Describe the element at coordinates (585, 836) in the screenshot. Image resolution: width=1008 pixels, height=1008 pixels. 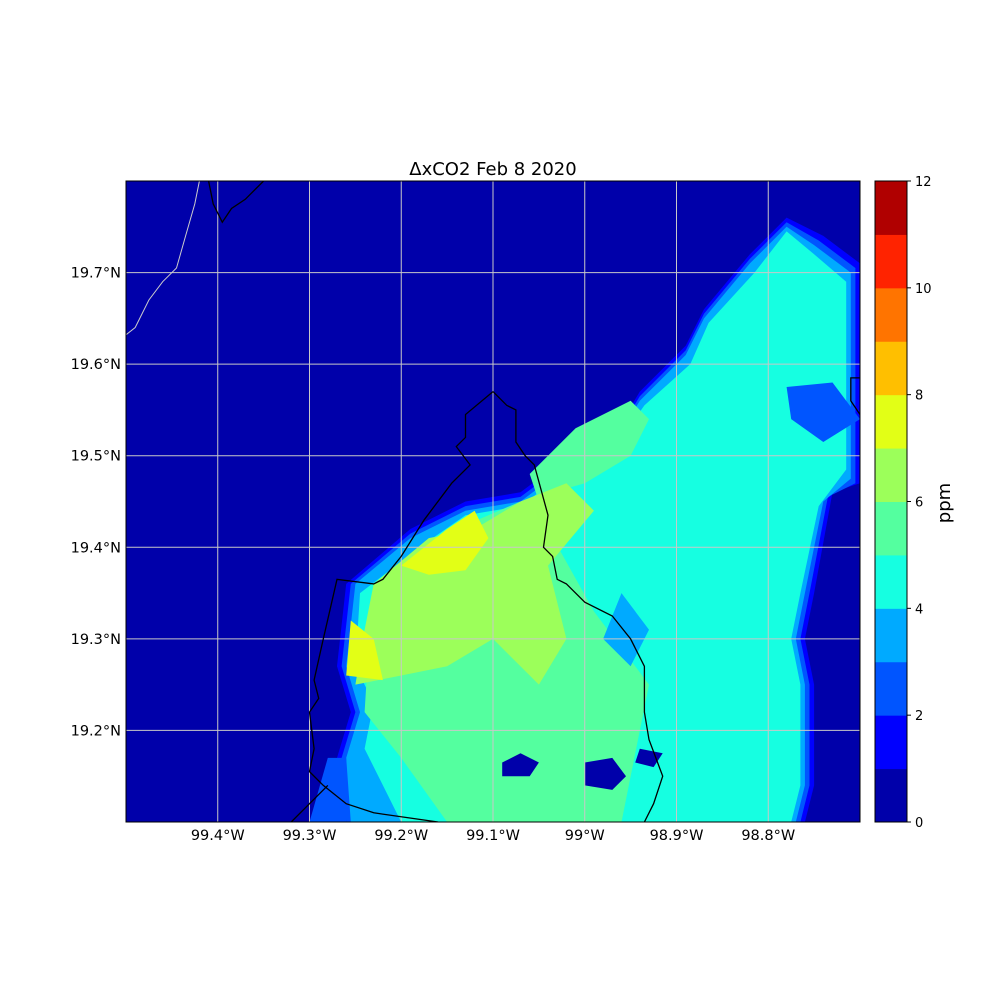
I see `x-tick-label: 99°W` at that location.